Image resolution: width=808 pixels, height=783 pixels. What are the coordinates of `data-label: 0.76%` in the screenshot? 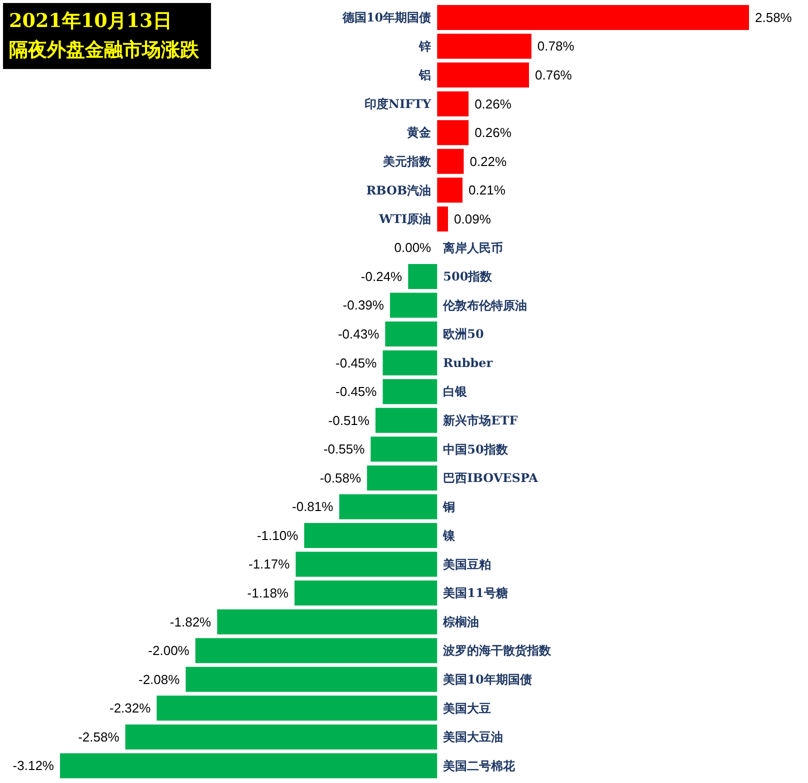 It's located at (553, 74).